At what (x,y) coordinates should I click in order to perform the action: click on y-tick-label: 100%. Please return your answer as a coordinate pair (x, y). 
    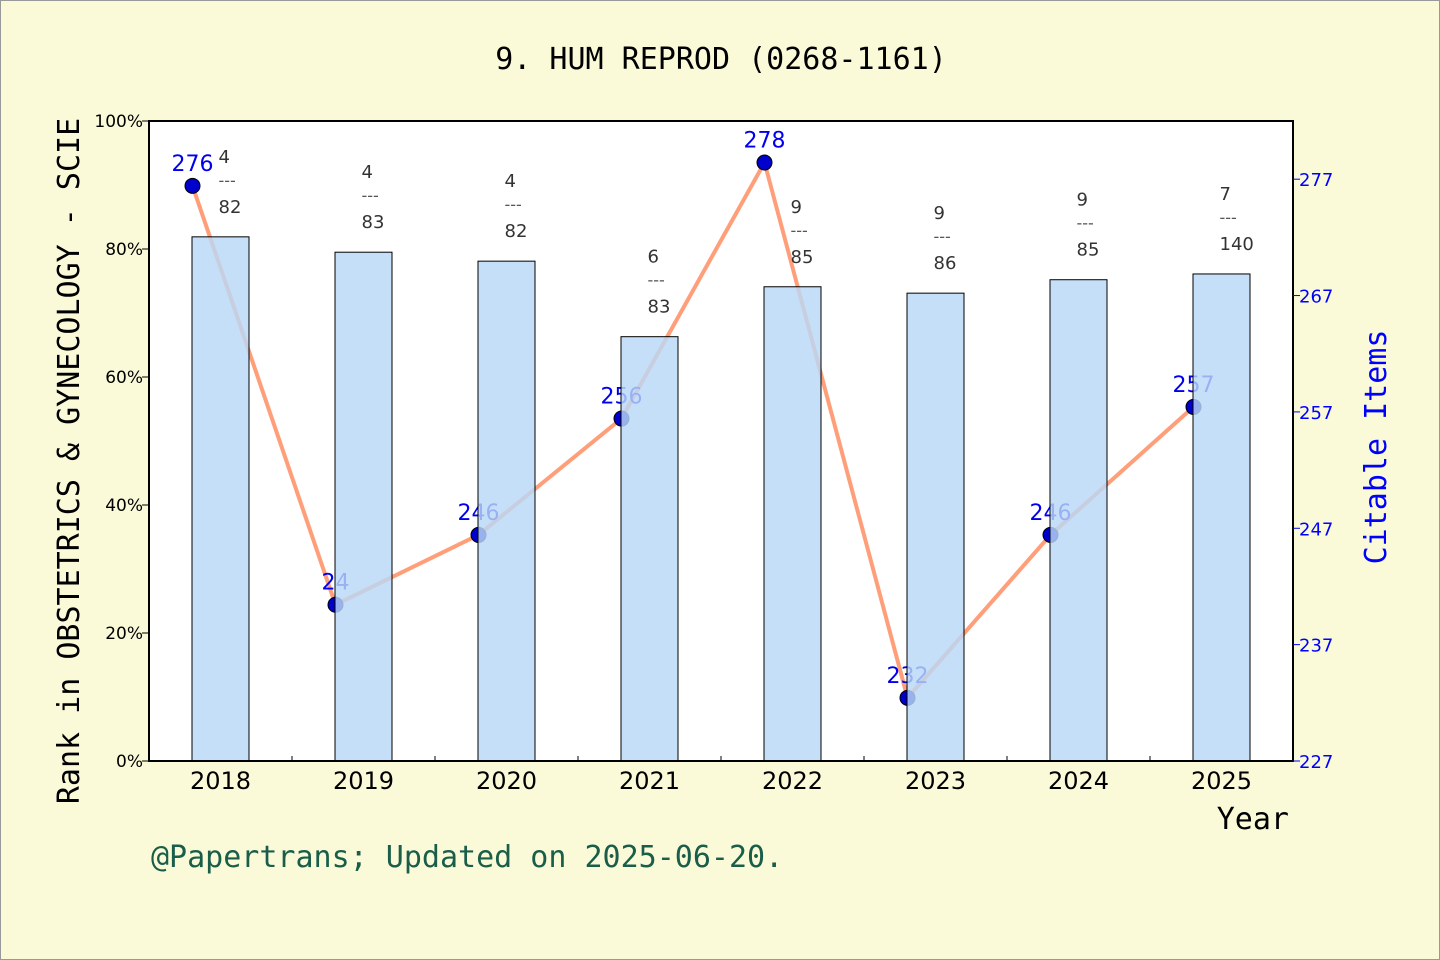
    Looking at the image, I should click on (118, 122).